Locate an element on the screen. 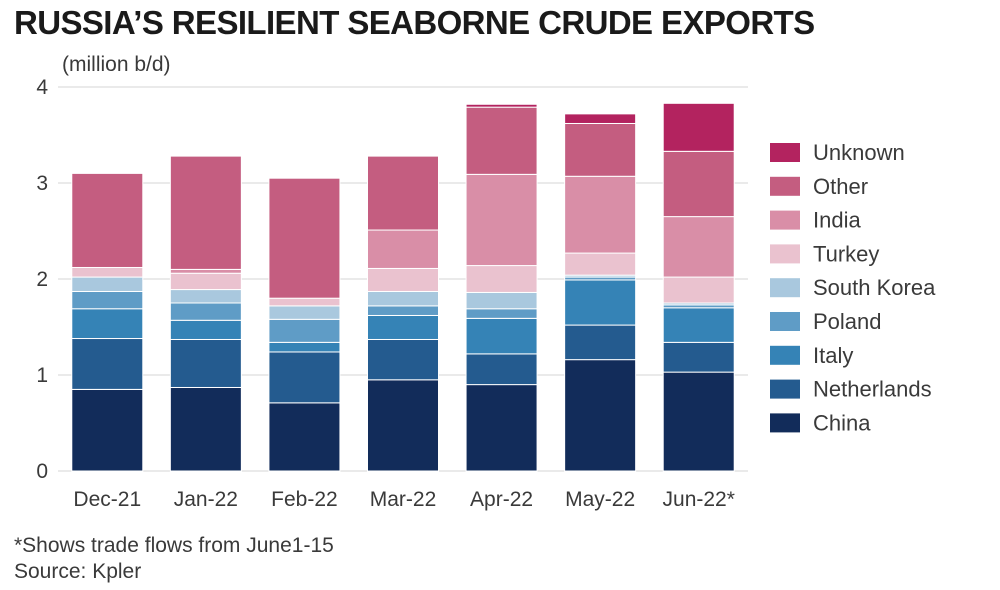  unit-label: (million b/d) is located at coordinates (116, 64).